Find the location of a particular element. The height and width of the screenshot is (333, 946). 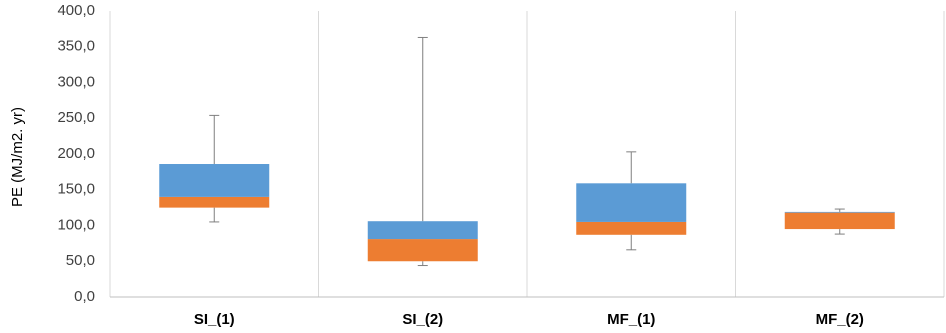

y-tick-label: 100,0 is located at coordinates (76, 224).